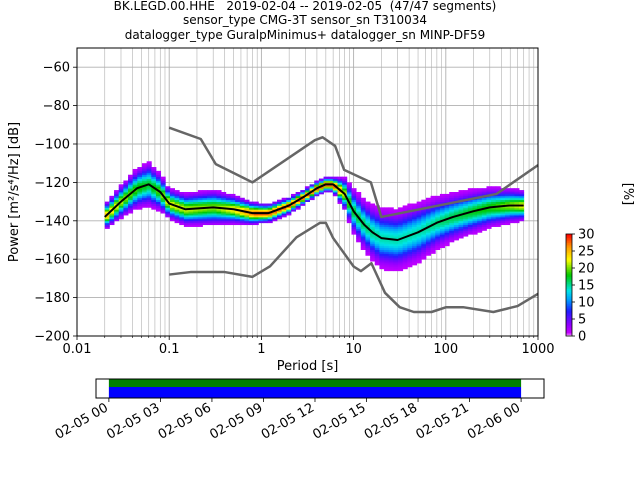  What do you see at coordinates (77, 349) in the screenshot?
I see `x-tick-label: 0.01` at bounding box center [77, 349].